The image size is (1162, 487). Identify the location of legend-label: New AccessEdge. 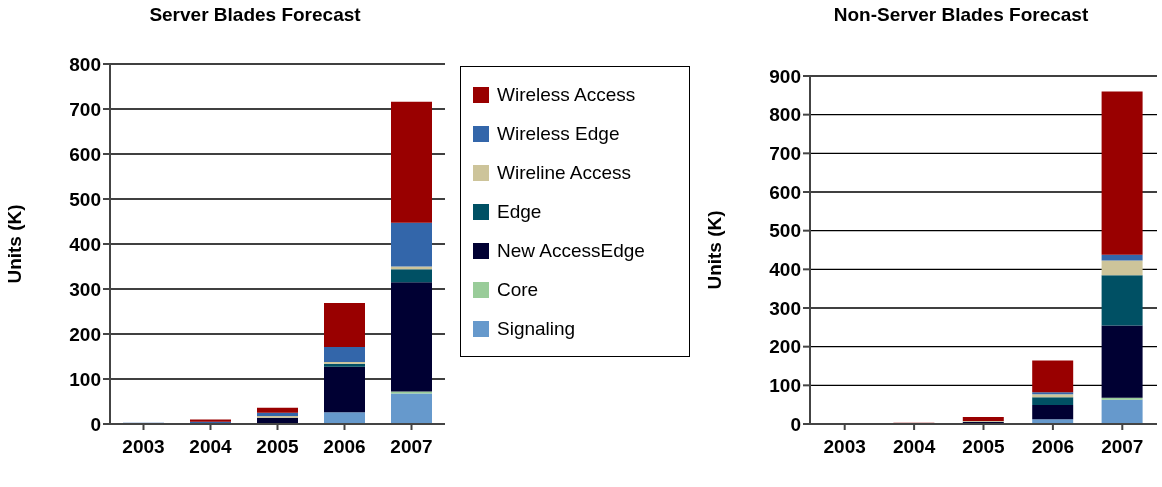
(571, 250).